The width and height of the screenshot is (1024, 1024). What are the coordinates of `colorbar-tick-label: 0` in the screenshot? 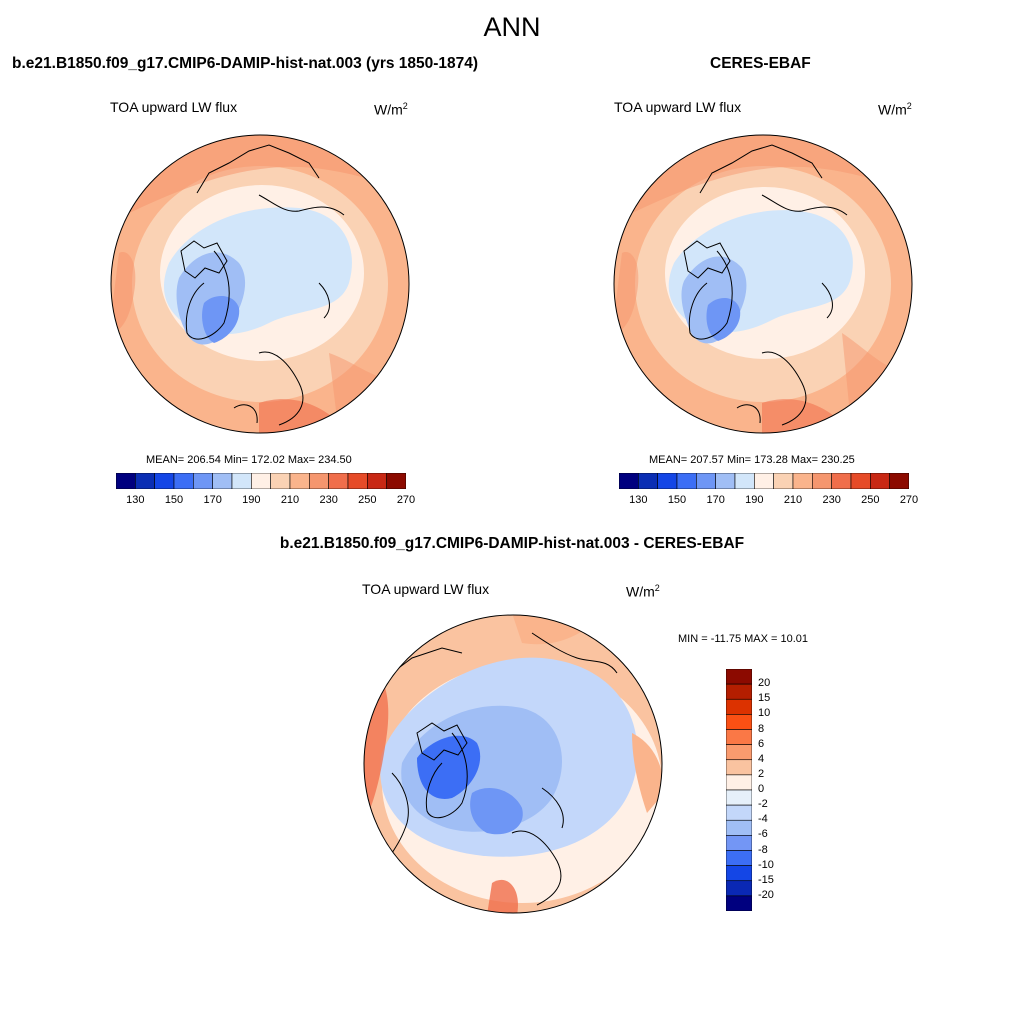 It's located at (761, 789).